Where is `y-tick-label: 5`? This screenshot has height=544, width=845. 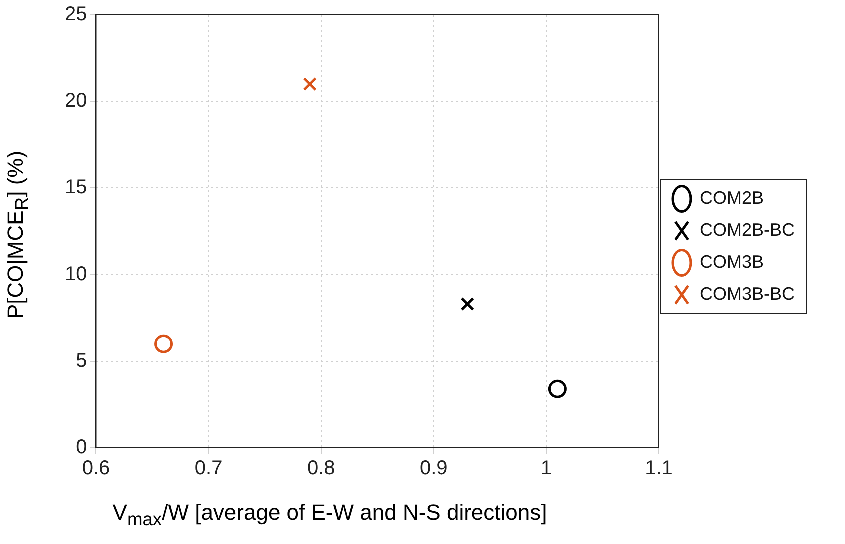 y-tick-label: 5 is located at coordinates (82, 361).